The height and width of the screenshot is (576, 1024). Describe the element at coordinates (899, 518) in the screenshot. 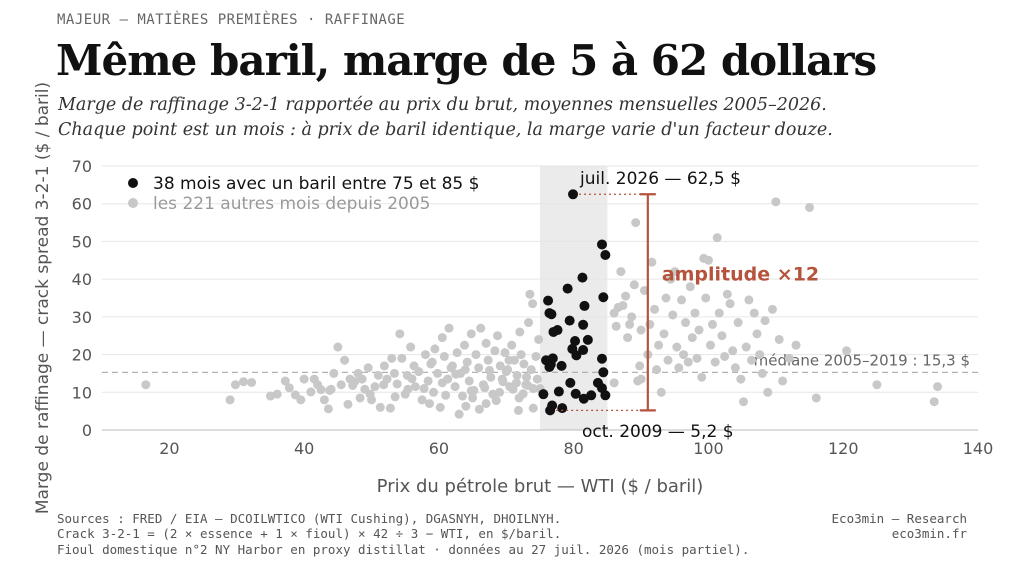

I see `footer-brand: Eco3min — Research` at that location.